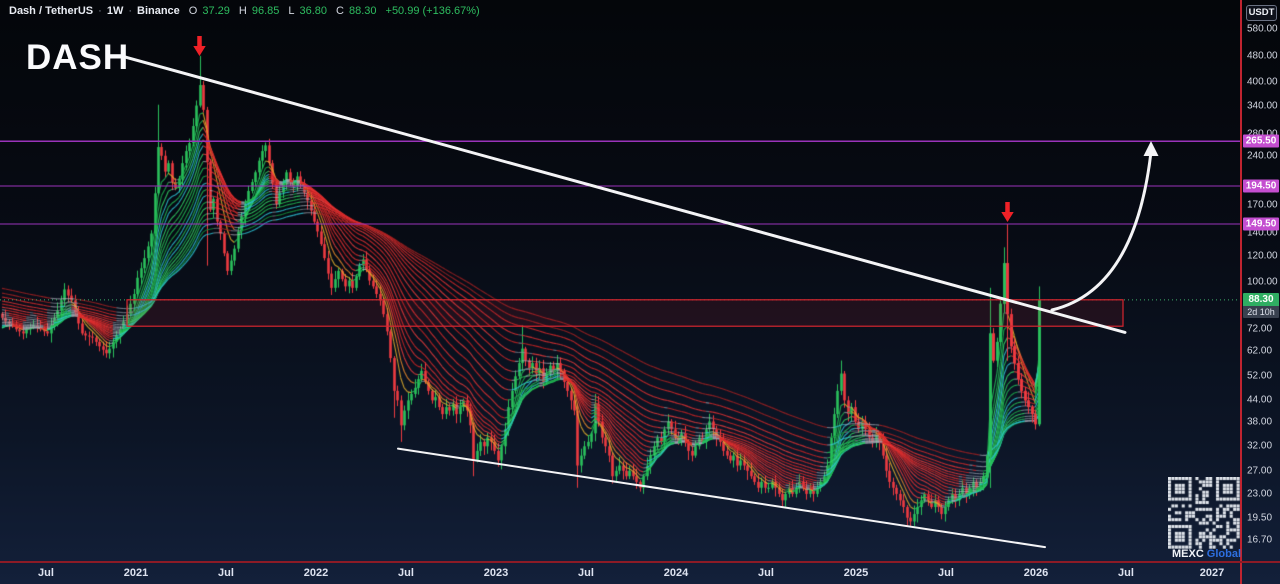  Describe the element at coordinates (316, 573) in the screenshot. I see `time-tick: 2022` at that location.